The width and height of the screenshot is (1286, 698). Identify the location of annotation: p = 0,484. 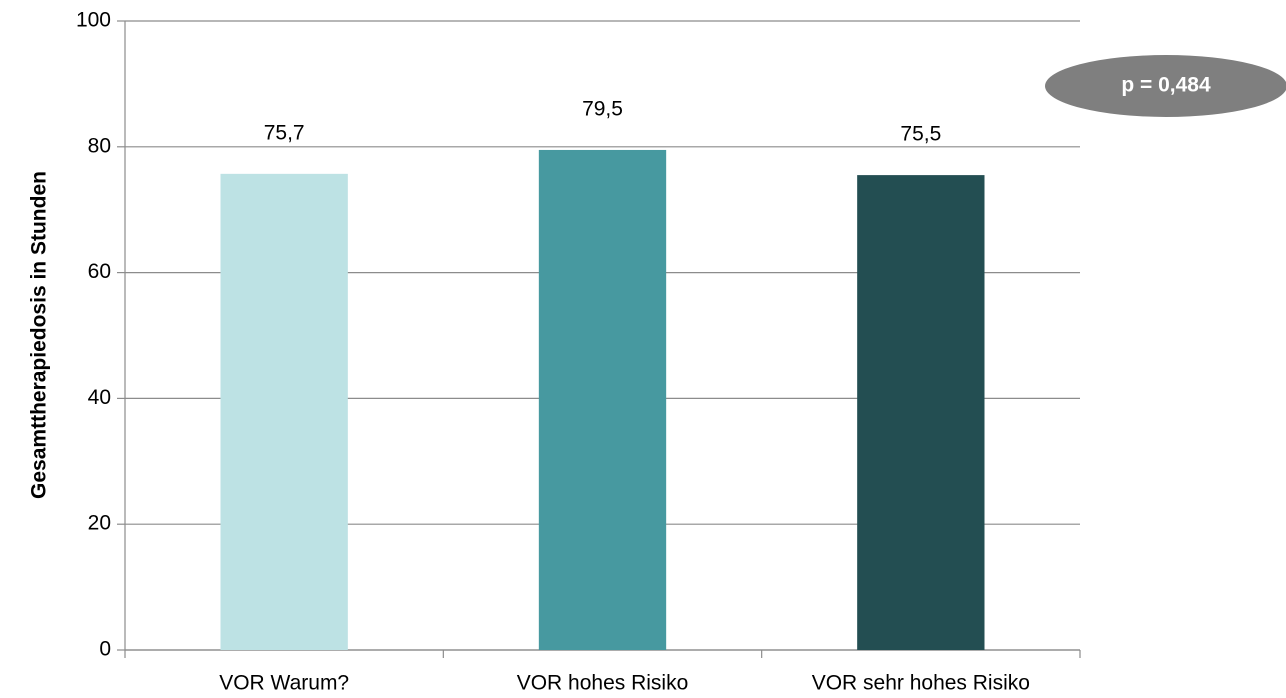
(1166, 85).